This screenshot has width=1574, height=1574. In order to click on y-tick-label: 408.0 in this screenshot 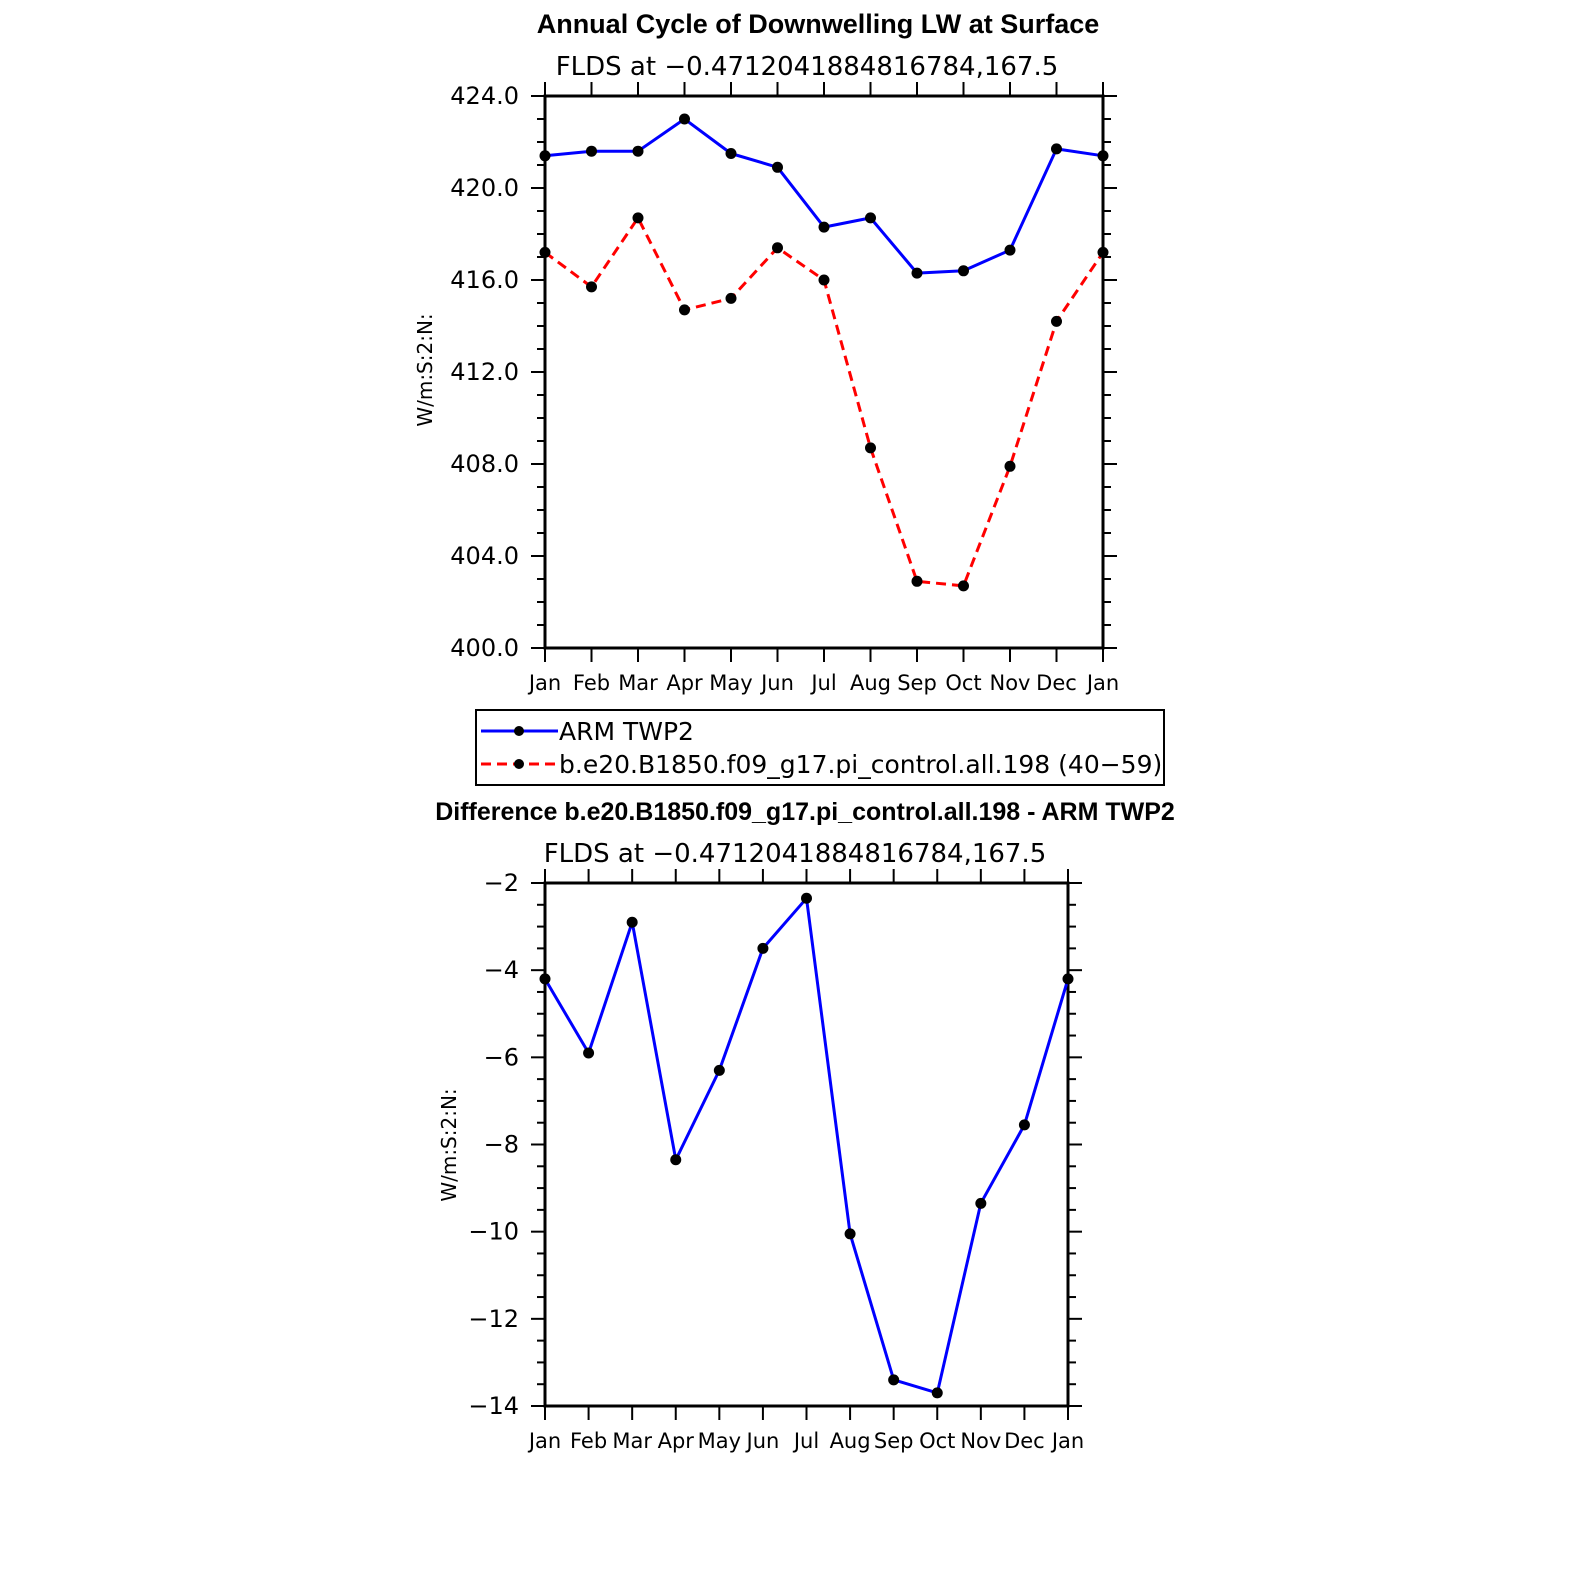, I will do `click(484, 464)`.